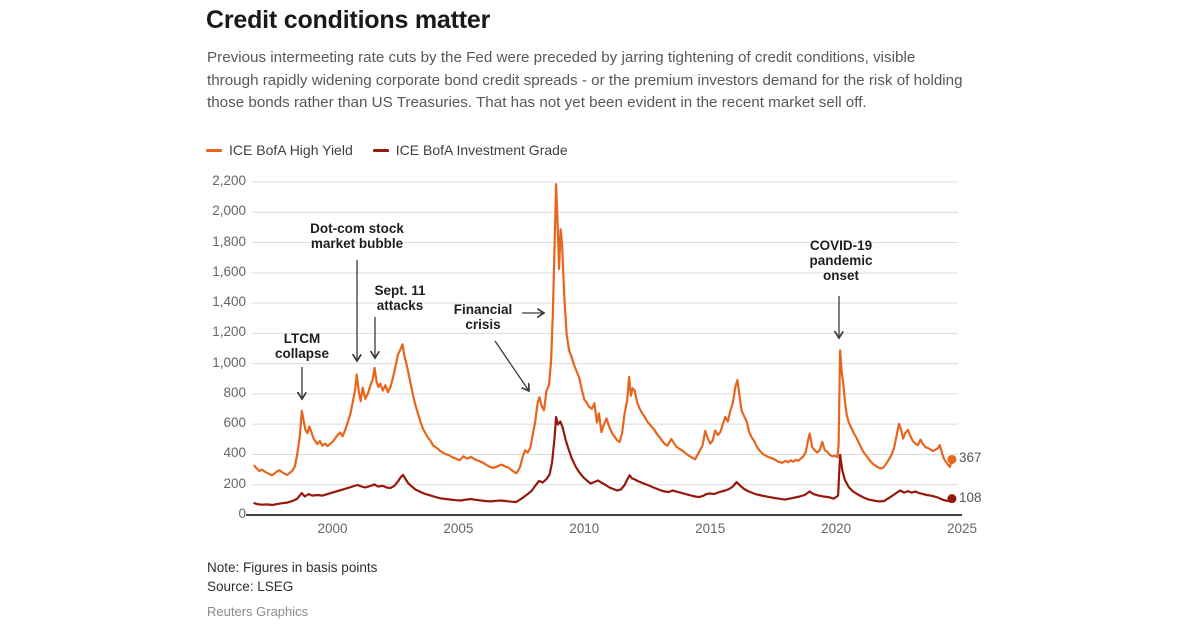 Image resolution: width=1200 pixels, height=628 pixels. I want to click on x-axis-tick-2015: 2015, so click(710, 528).